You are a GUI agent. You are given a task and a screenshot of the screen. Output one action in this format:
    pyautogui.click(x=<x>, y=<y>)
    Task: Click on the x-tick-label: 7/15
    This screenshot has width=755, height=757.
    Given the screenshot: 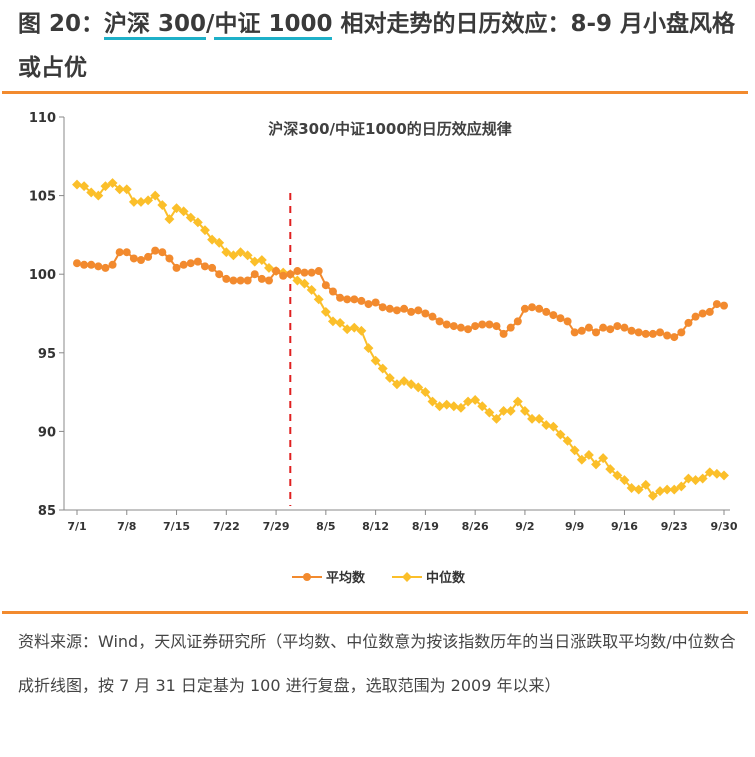 What is the action you would take?
    pyautogui.click(x=176, y=526)
    